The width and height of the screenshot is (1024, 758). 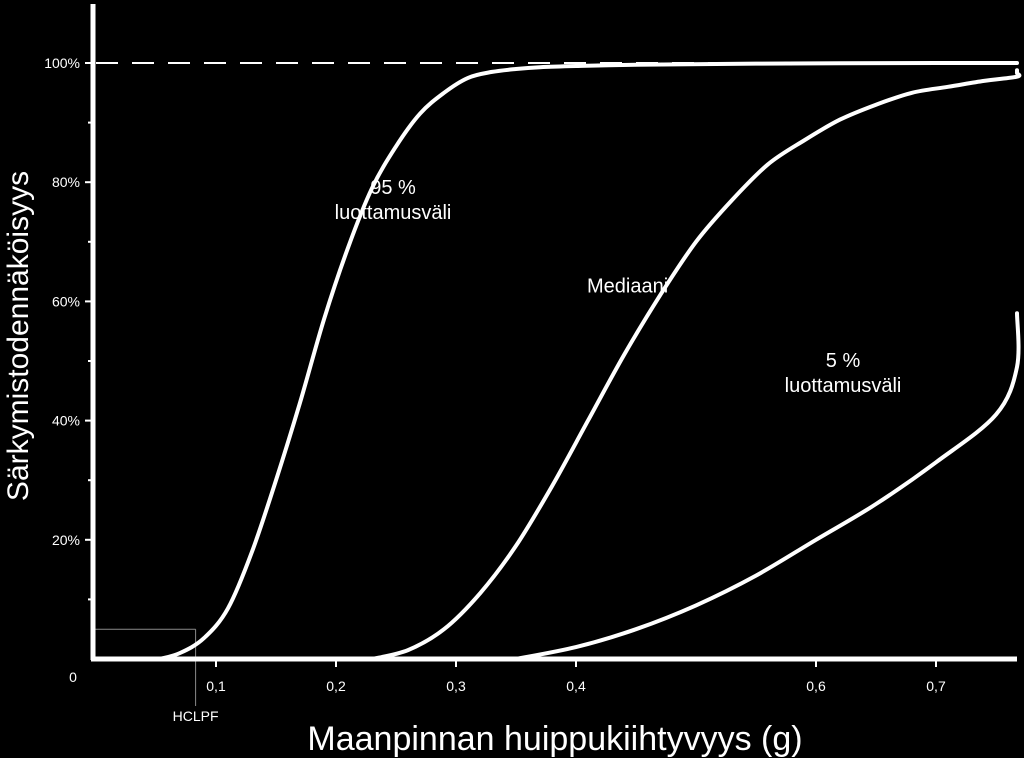 I want to click on x-tick-label: 0,1, so click(x=216, y=686).